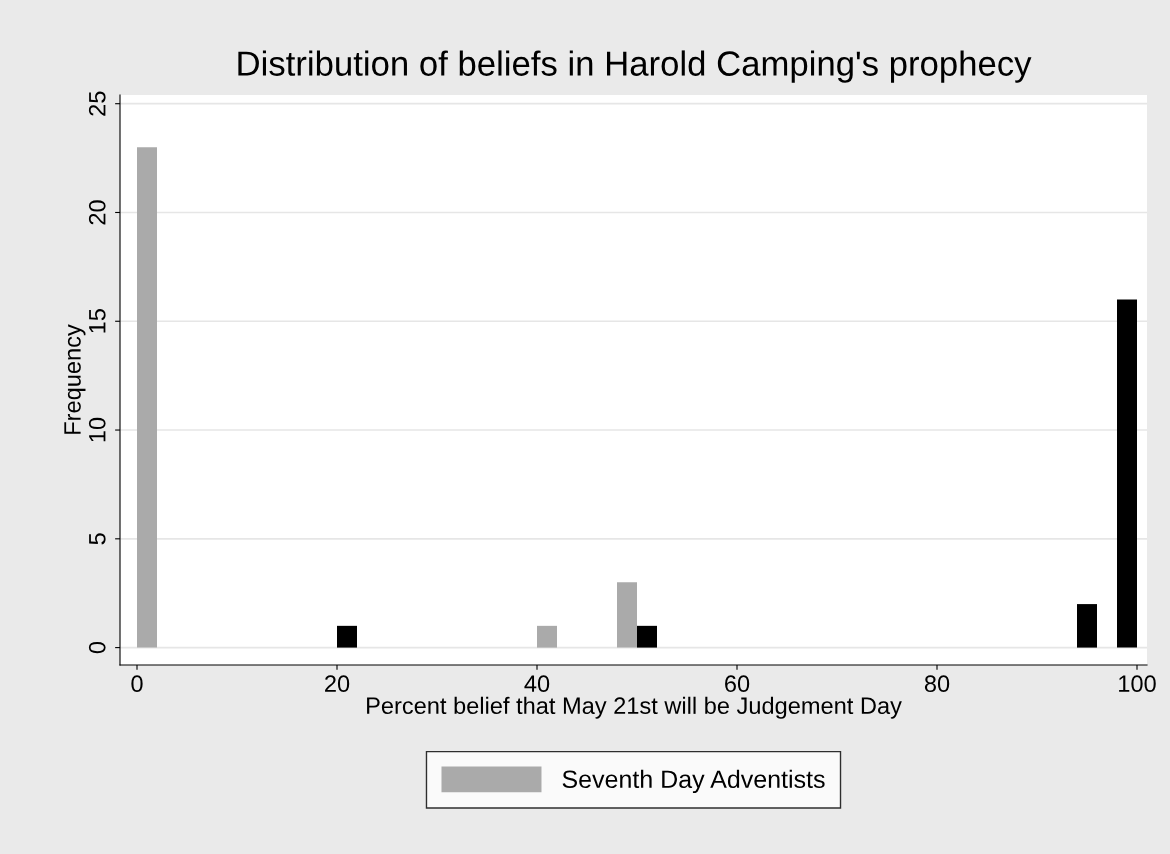  What do you see at coordinates (97, 212) in the screenshot?
I see `y-tick-label: 20` at bounding box center [97, 212].